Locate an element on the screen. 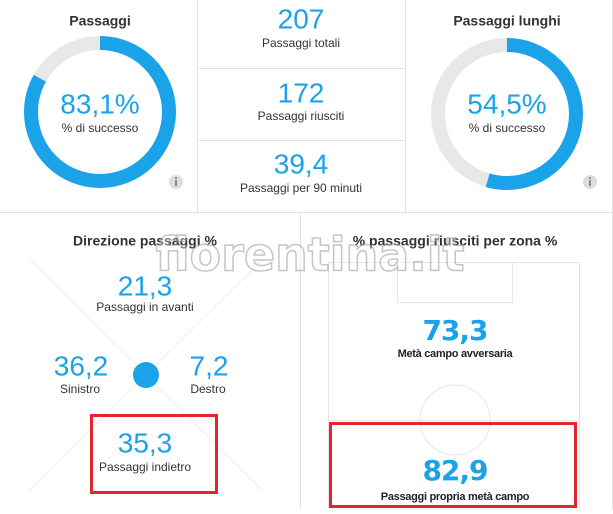 The height and width of the screenshot is (514, 613). donut-value: 83,1% is located at coordinates (99, 103).